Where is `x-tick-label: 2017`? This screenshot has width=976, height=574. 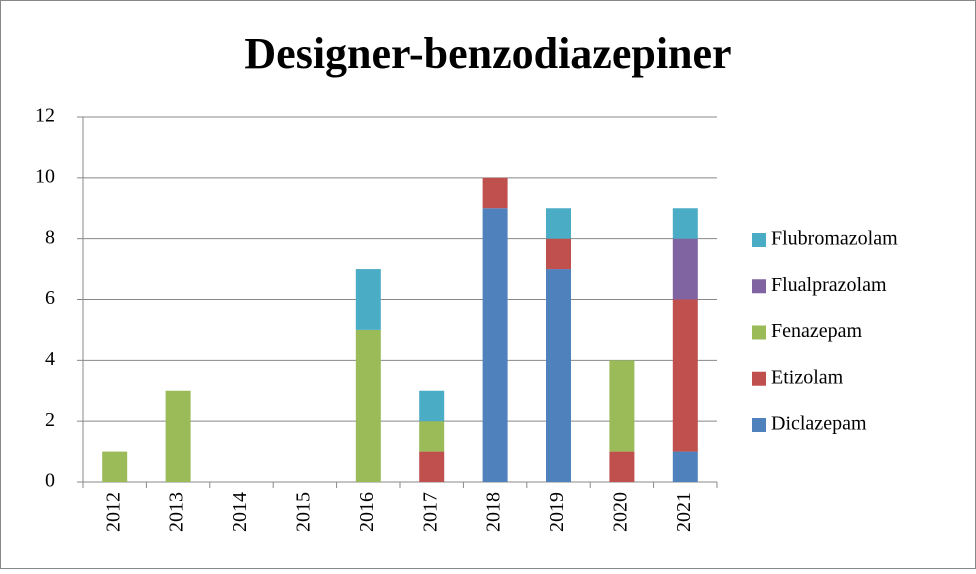
x-tick-label: 2017 is located at coordinates (430, 512).